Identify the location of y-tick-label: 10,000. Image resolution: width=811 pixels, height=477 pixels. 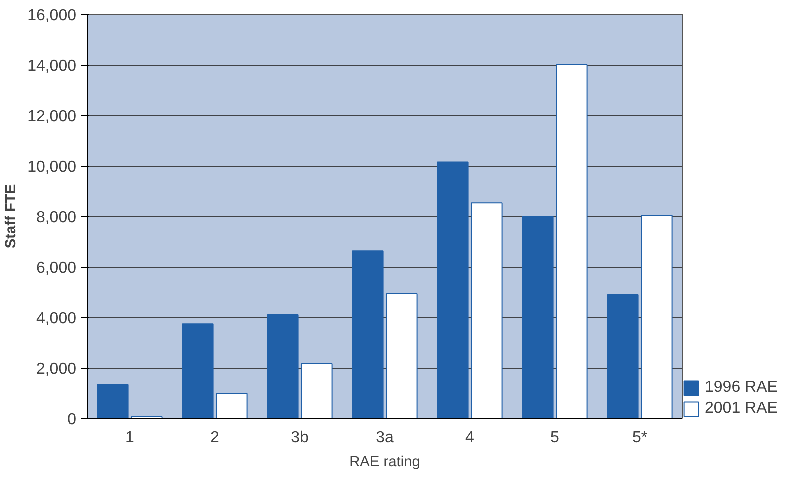
(52, 167).